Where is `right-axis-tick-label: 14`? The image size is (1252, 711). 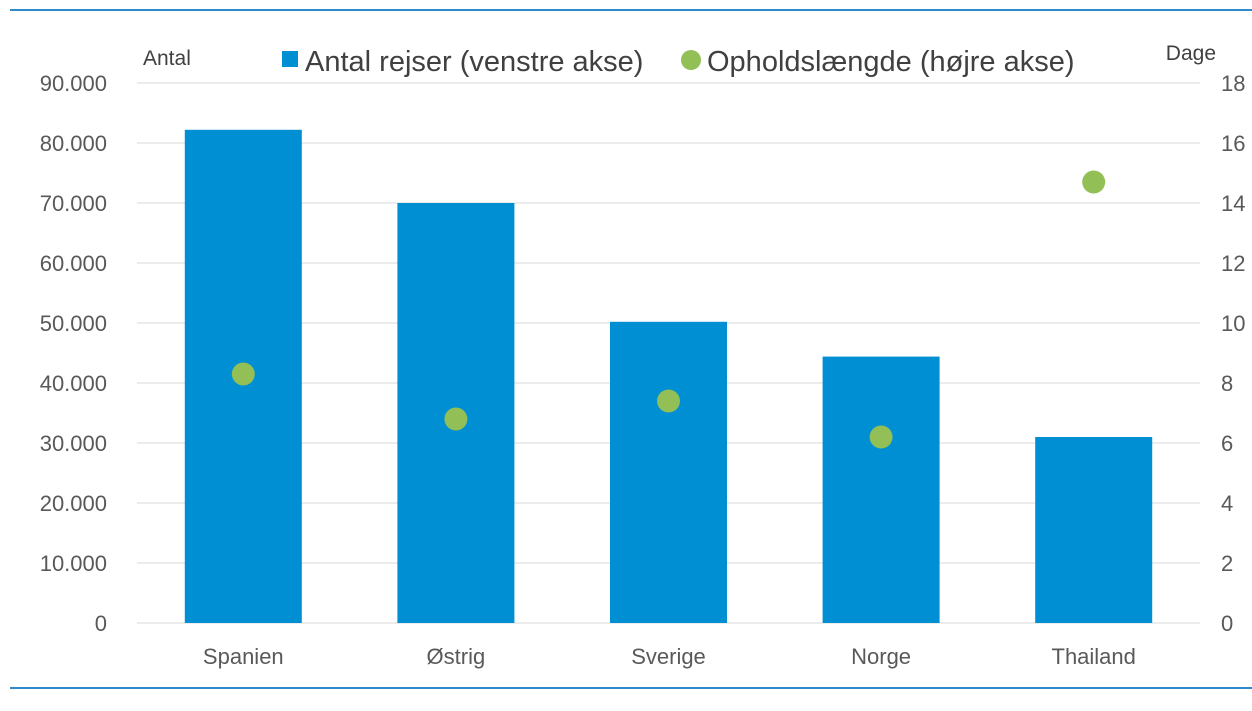 right-axis-tick-label: 14 is located at coordinates (1233, 203).